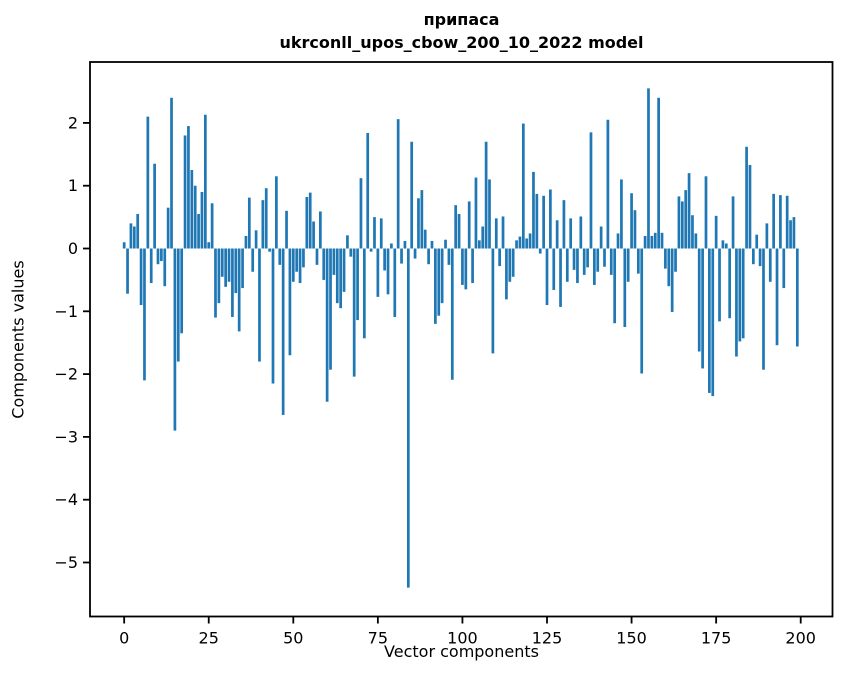 The image size is (847, 696). Describe the element at coordinates (461, 651) in the screenshot. I see `x-axis-label: Vector components` at that location.